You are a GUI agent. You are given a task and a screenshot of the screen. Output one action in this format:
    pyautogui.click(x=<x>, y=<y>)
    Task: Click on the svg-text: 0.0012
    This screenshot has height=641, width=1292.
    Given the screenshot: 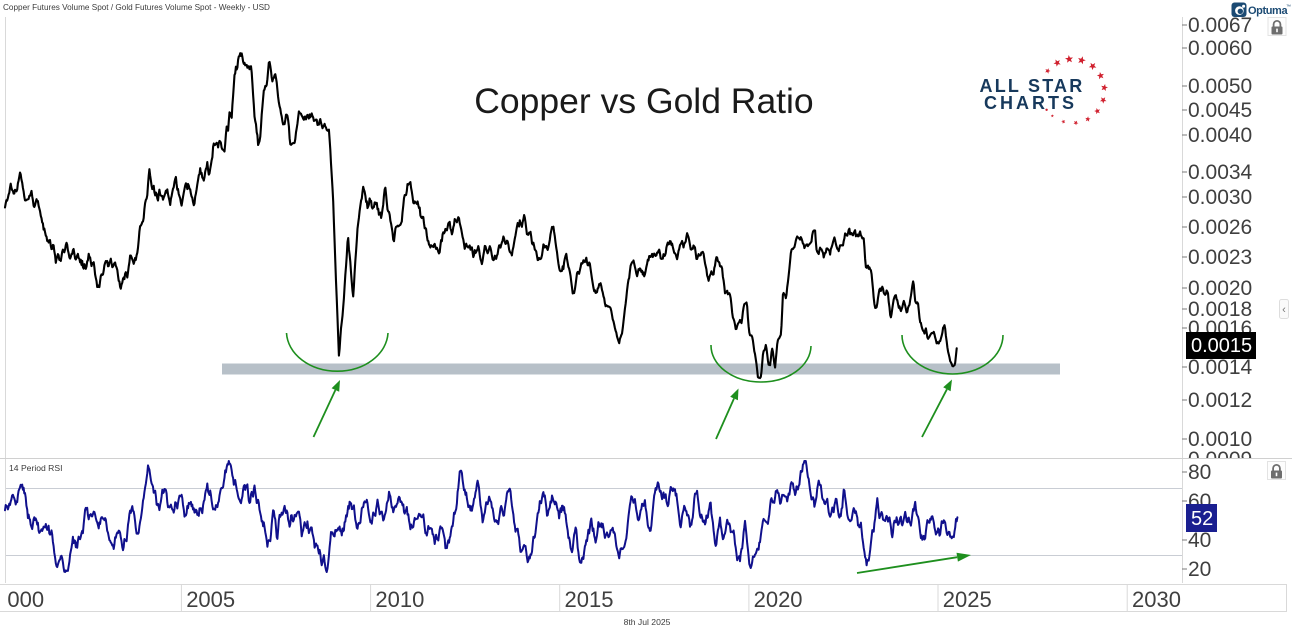 What is the action you would take?
    pyautogui.click(x=1220, y=400)
    